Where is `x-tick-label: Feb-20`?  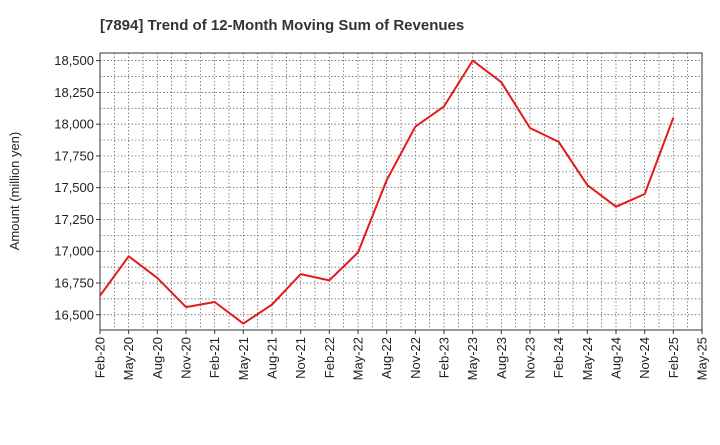
x-tick-label: Feb-20 is located at coordinates (100, 357).